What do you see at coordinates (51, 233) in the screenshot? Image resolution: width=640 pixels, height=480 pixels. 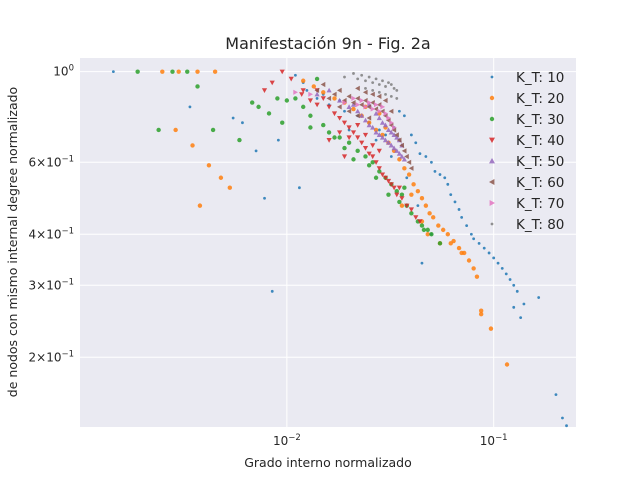 I see `y-tick-label: 4×10−1` at bounding box center [51, 233].